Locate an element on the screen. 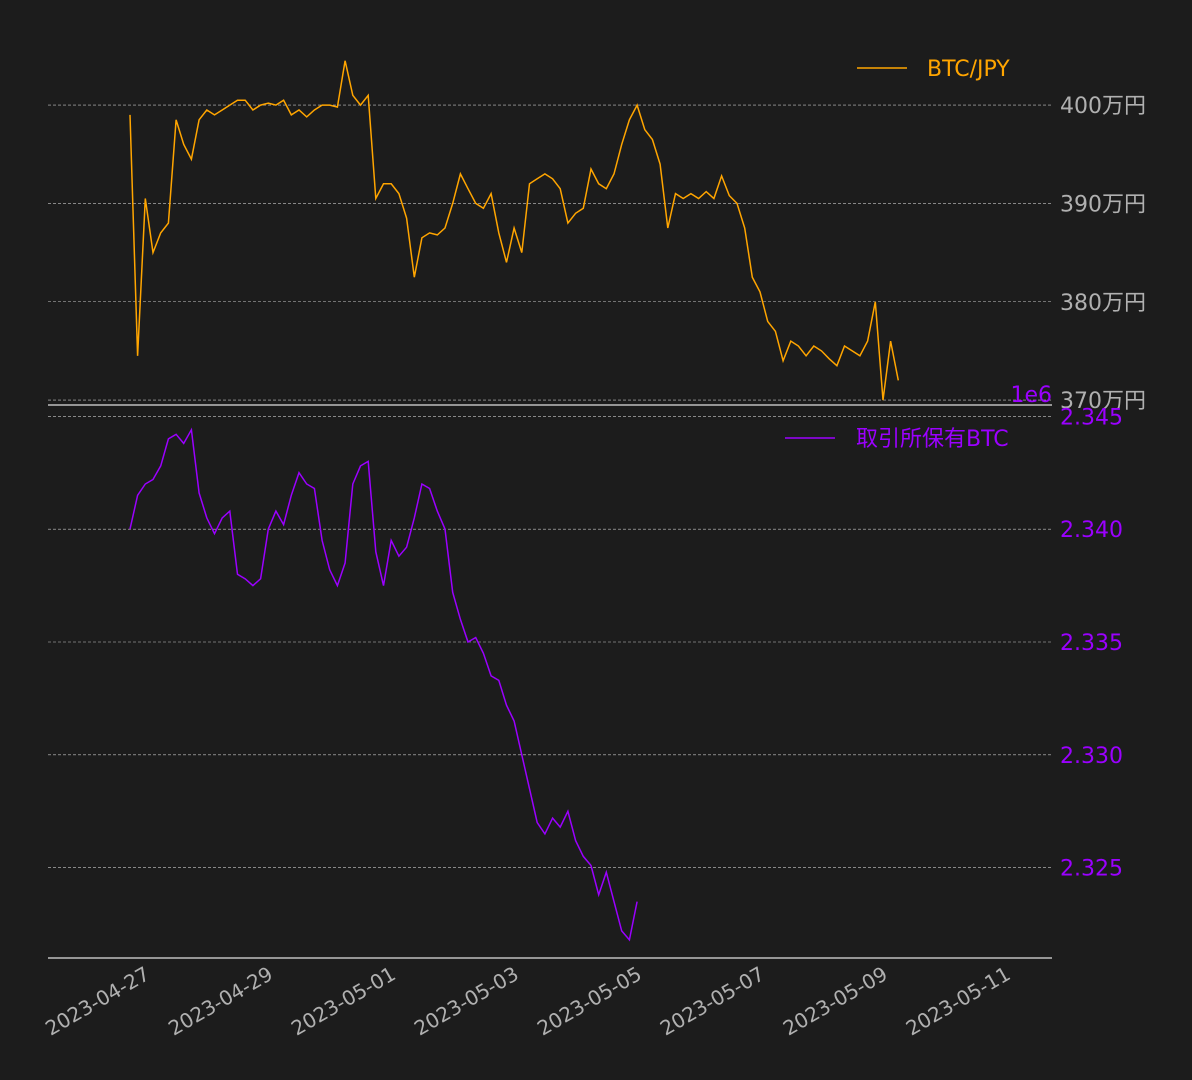  exchange-btc-legend: 取引所保有BTC is located at coordinates (897, 439).